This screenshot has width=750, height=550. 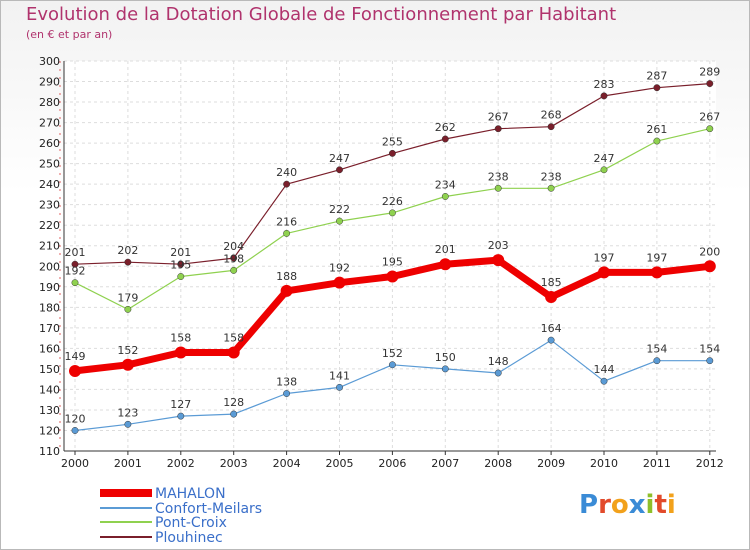 I want to click on x-tick-label: 2007, so click(x=445, y=463).